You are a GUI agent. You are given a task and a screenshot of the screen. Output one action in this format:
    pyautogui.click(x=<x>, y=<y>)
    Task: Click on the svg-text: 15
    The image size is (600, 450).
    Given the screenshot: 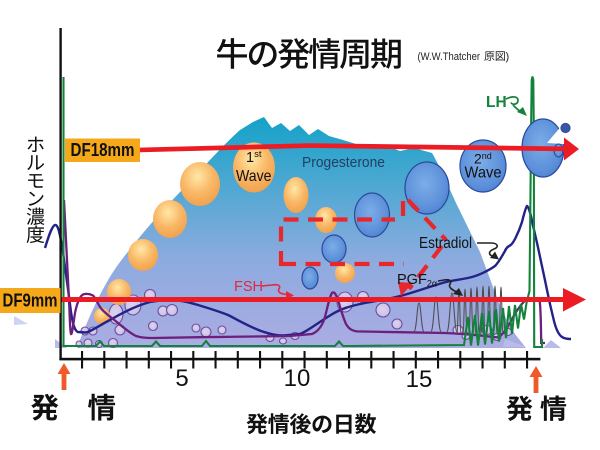 What is the action you would take?
    pyautogui.click(x=419, y=379)
    